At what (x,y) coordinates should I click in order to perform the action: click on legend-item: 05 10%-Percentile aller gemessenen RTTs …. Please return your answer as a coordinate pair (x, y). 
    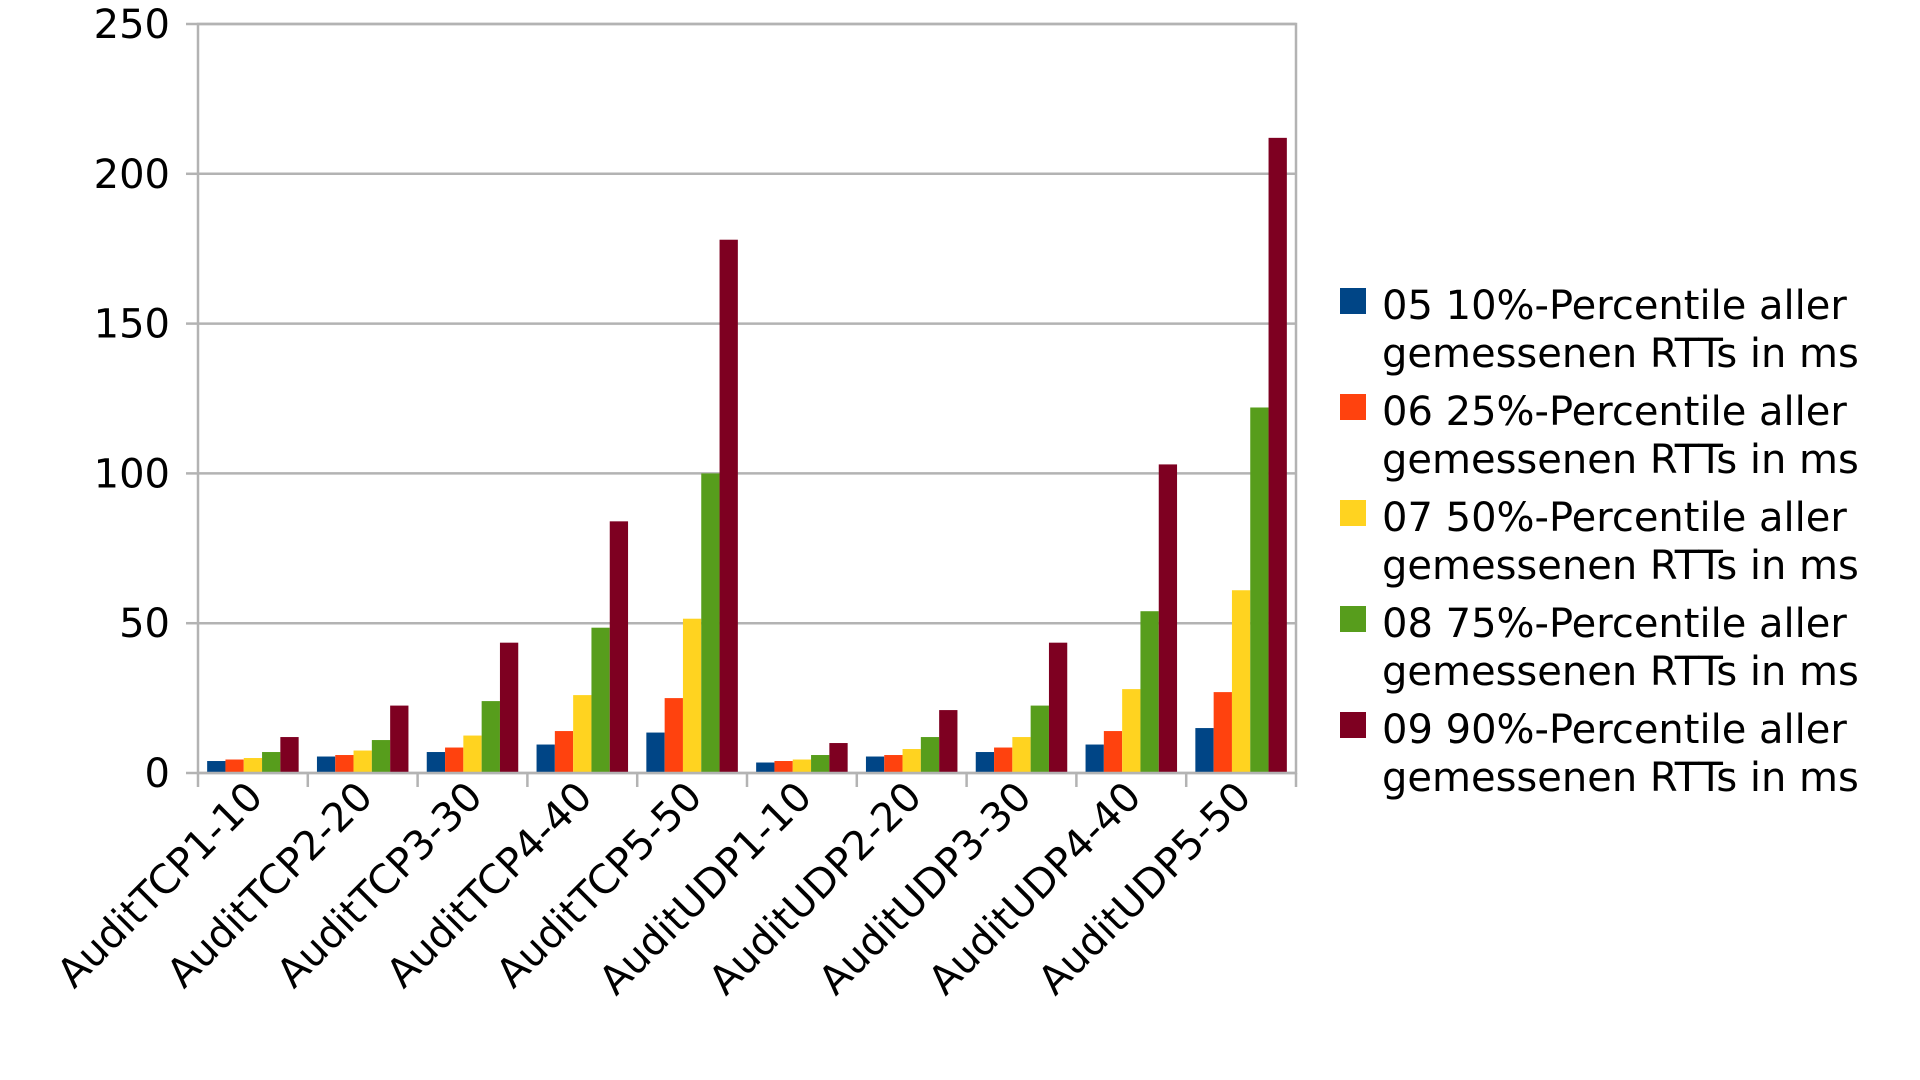
    Looking at the image, I should click on (1625, 330).